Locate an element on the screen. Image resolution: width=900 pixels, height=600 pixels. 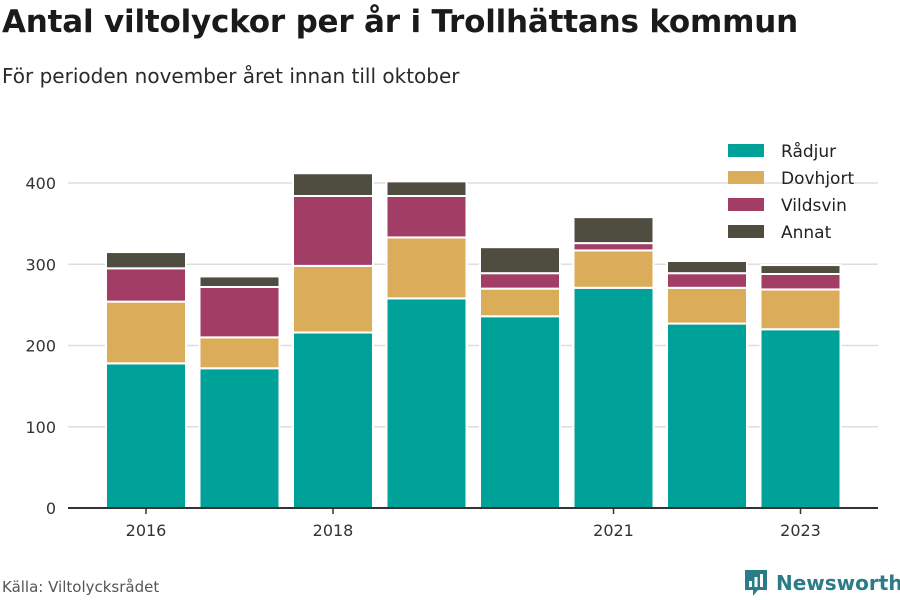
x-tick-label: 2023 is located at coordinates (800, 530).